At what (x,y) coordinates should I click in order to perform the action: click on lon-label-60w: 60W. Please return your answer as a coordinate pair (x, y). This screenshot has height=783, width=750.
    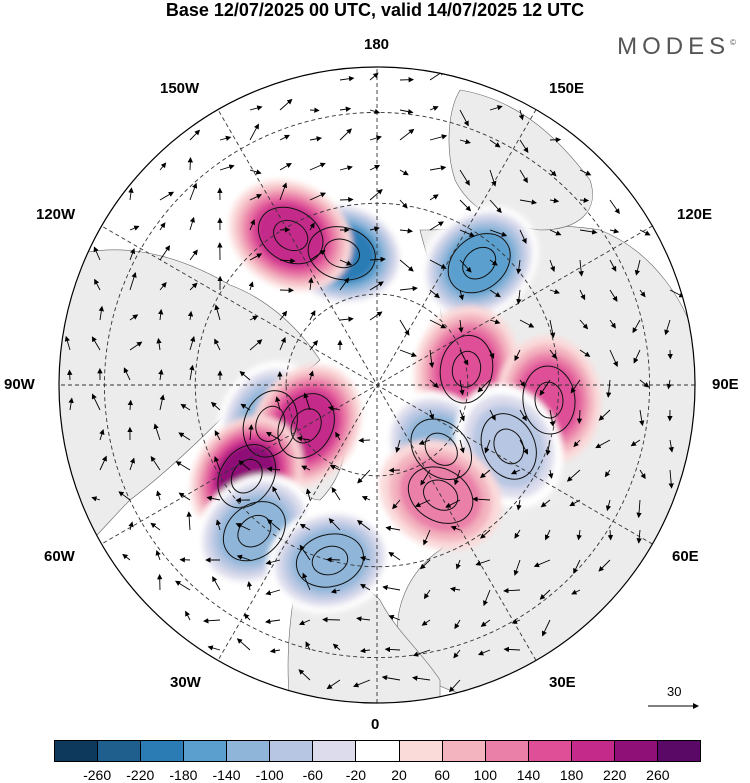
    Looking at the image, I should click on (59, 556).